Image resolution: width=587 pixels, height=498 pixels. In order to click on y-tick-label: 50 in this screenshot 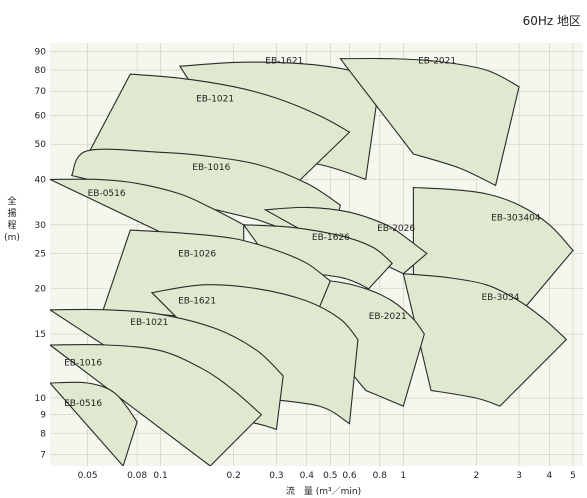, I will do `click(41, 145)`.